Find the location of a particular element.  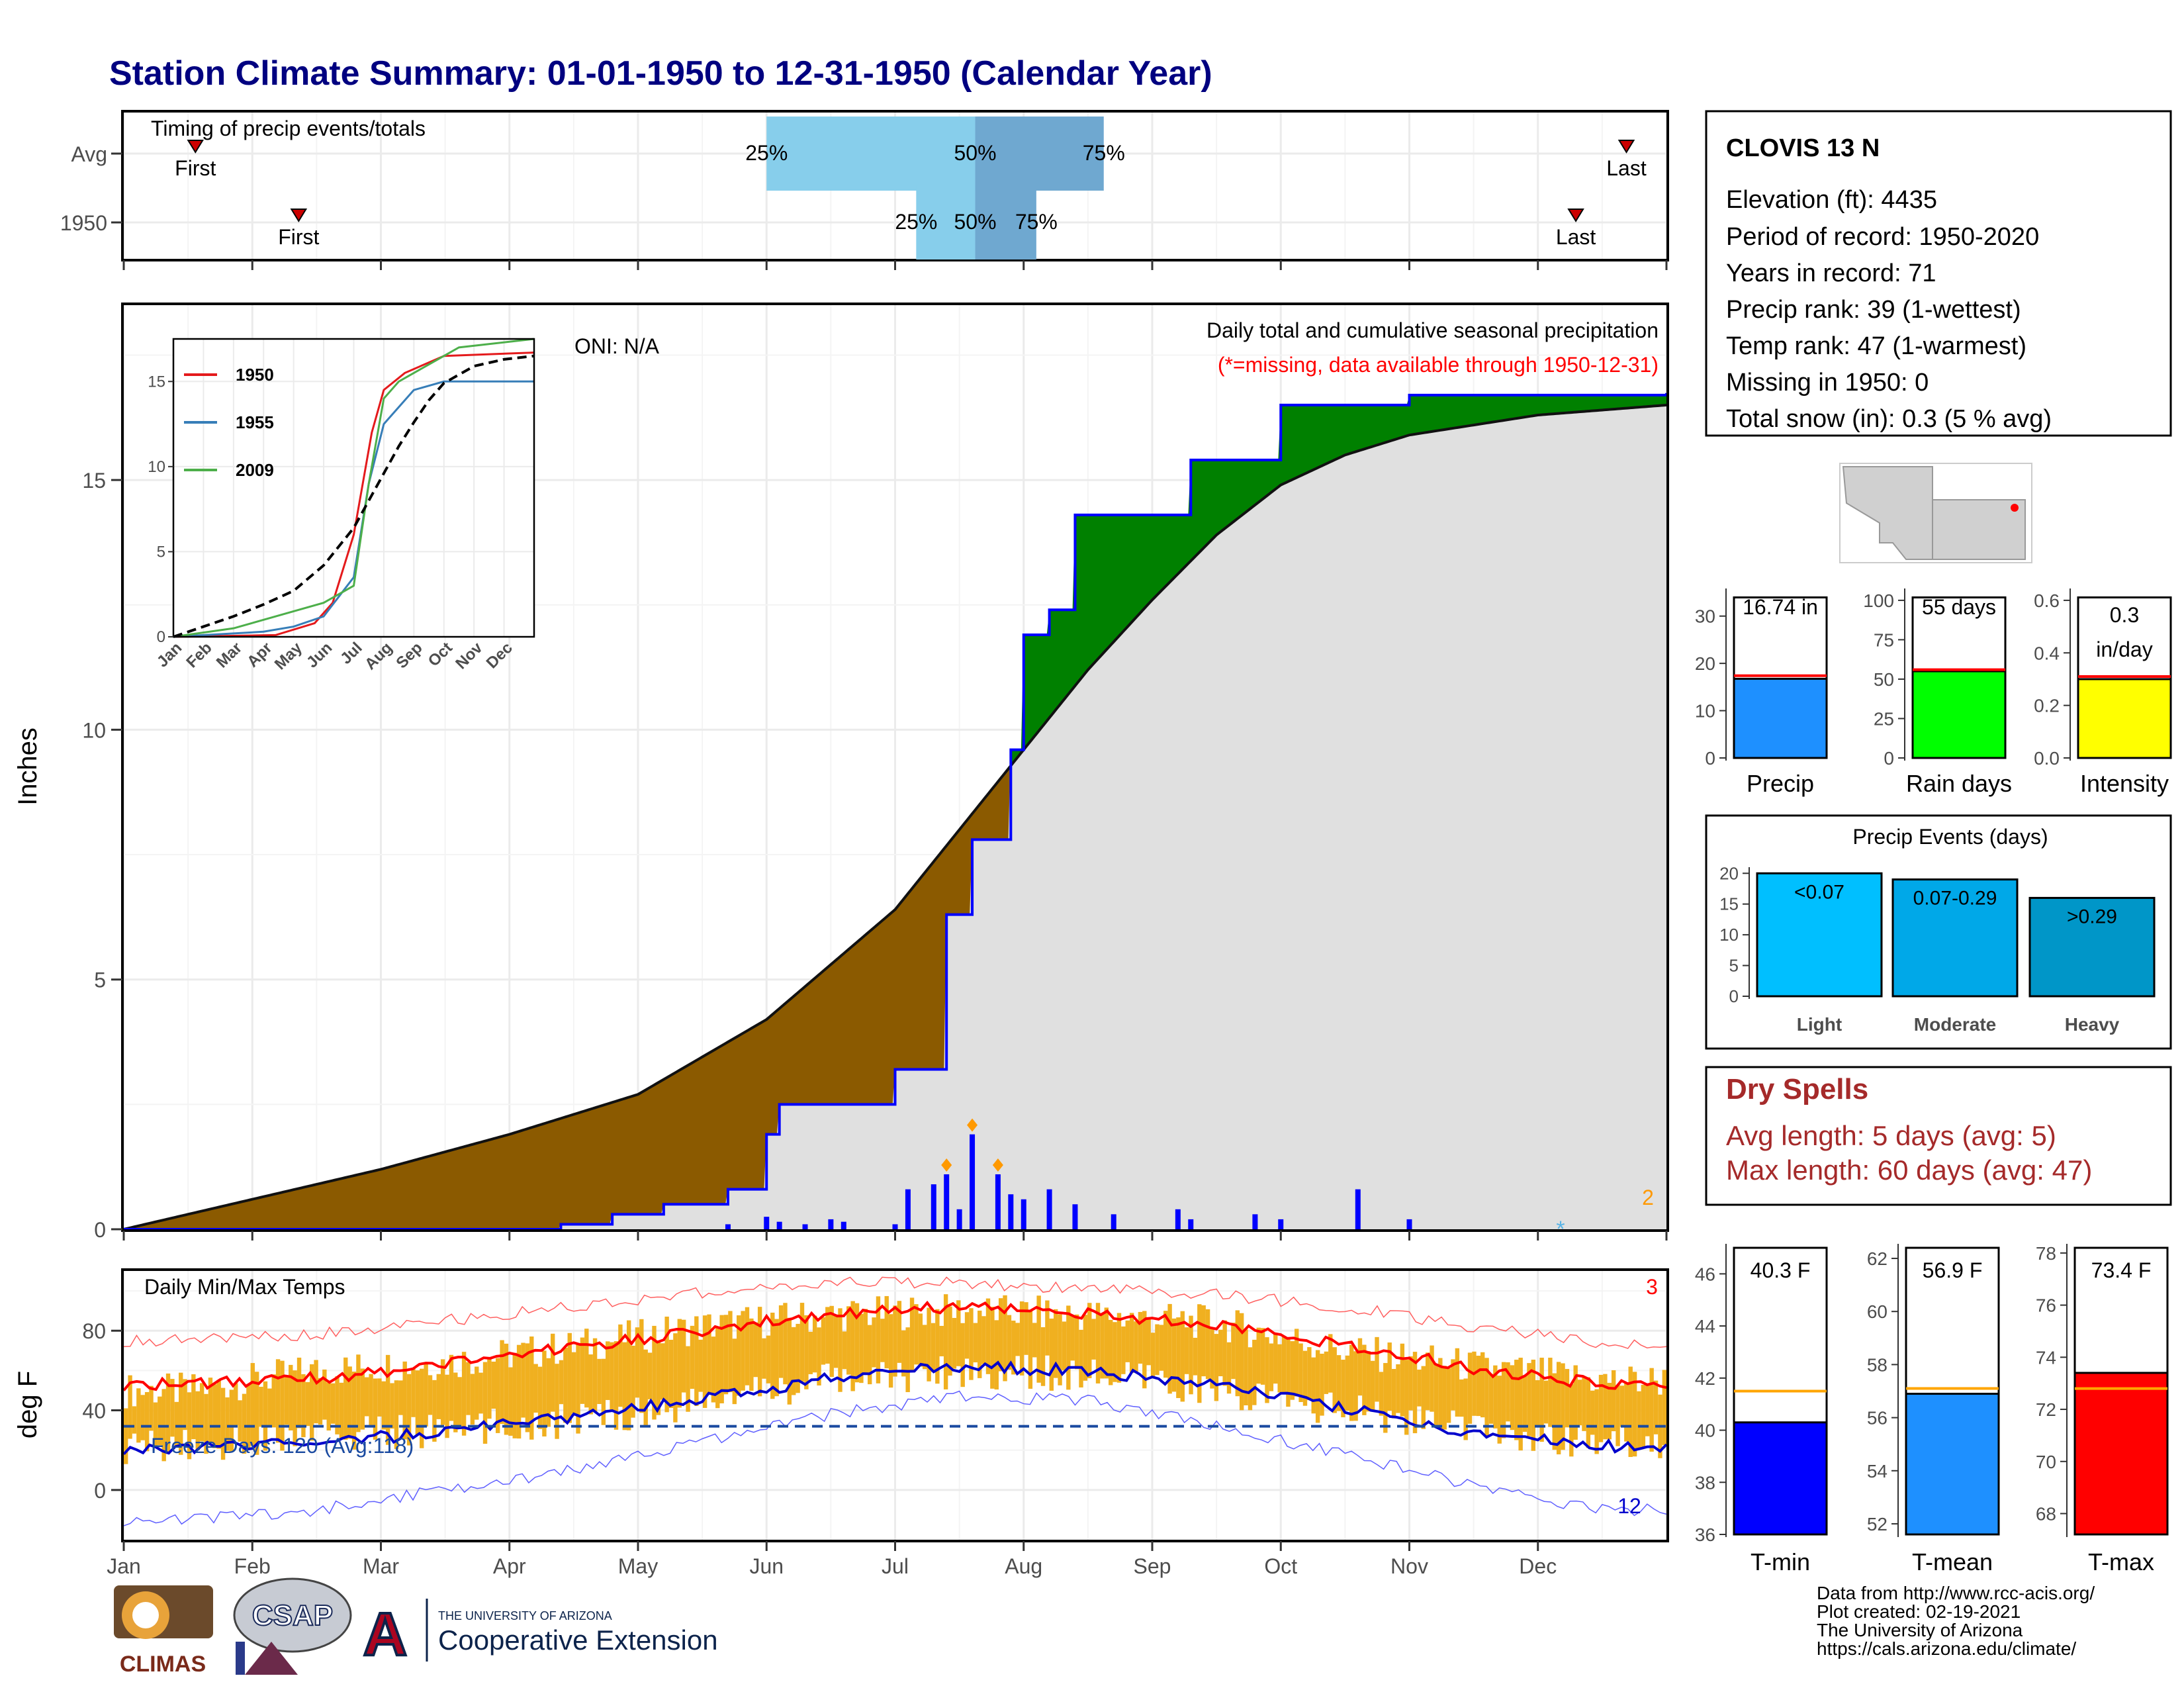

summary-tick: 0 is located at coordinates (1889, 758).